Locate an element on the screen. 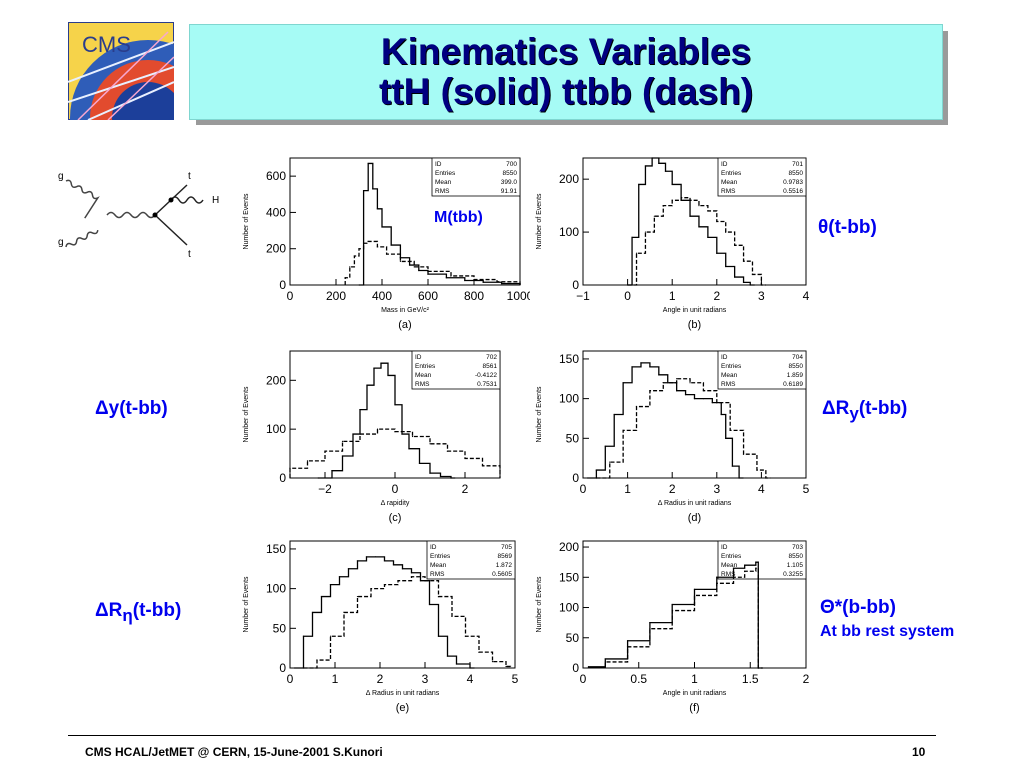  stats-key: Mean is located at coordinates (443, 182).